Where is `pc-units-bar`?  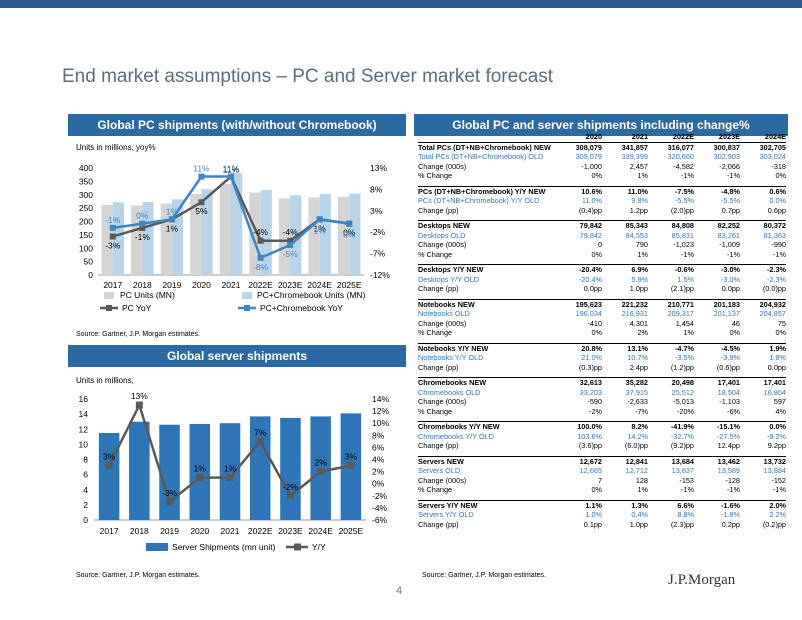 pc-units-bar is located at coordinates (166, 239).